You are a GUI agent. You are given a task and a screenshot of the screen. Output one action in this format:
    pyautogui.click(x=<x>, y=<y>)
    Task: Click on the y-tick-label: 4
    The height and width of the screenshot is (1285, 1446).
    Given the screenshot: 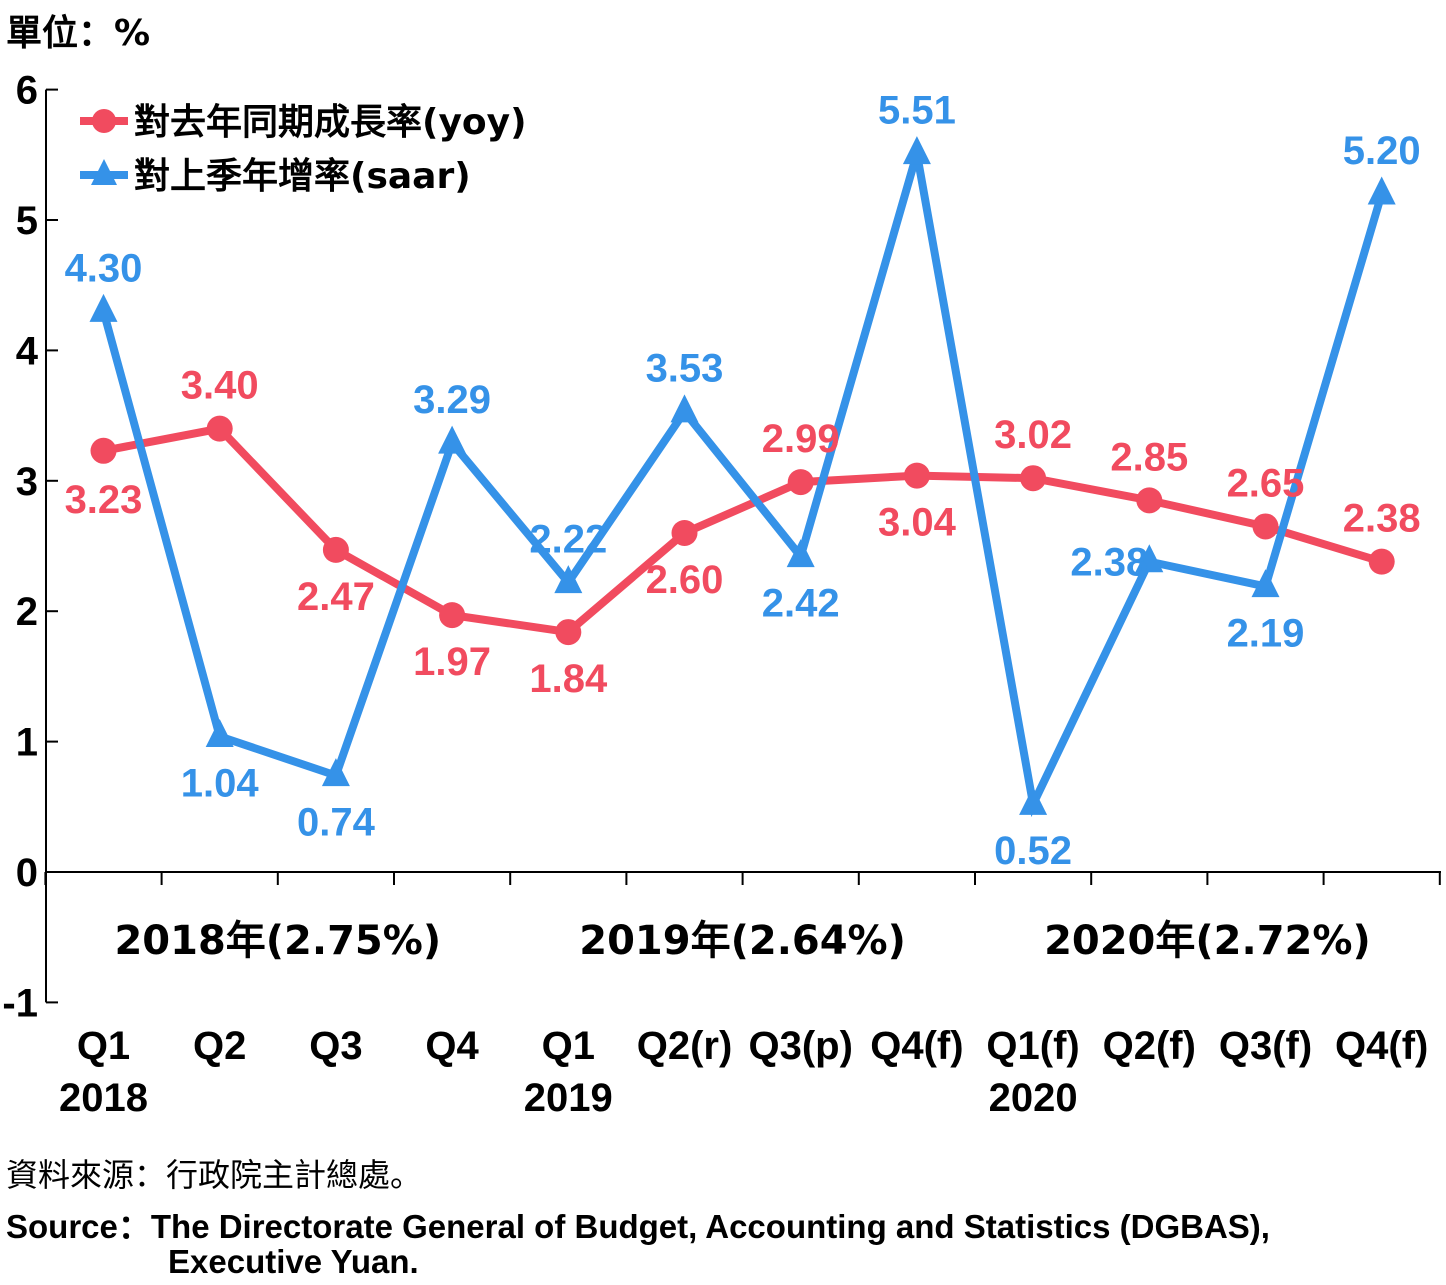 What is the action you would take?
    pyautogui.click(x=27, y=351)
    